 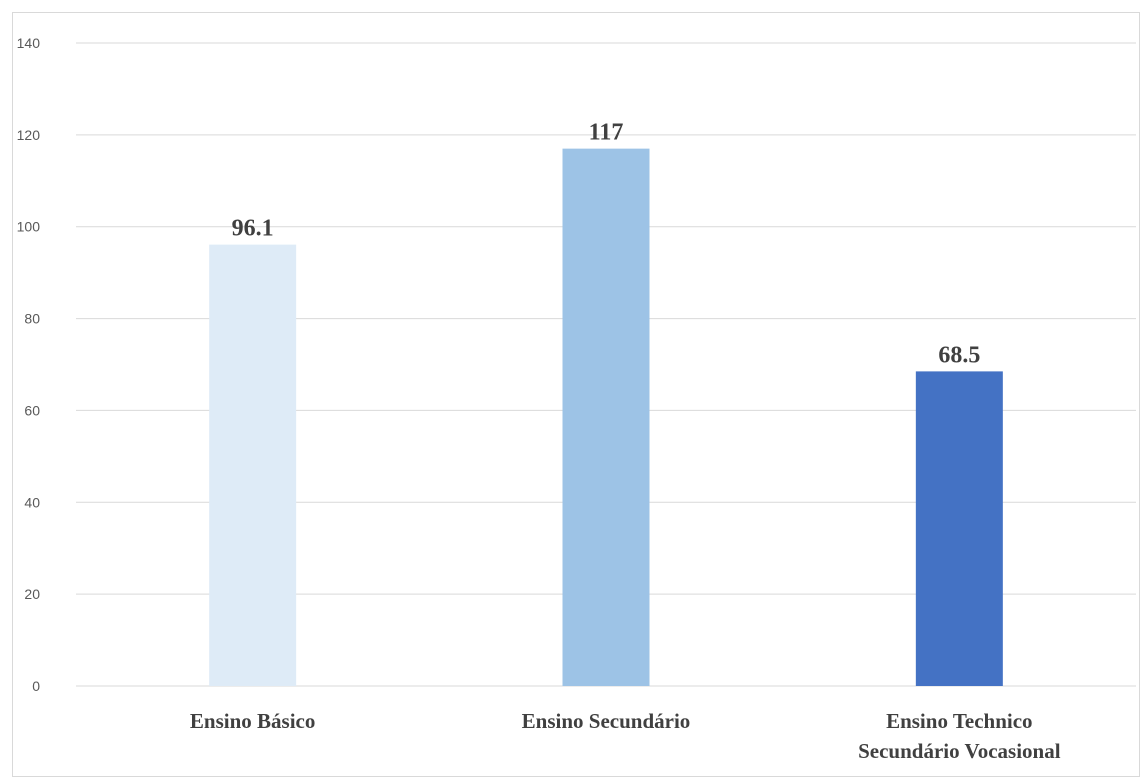 I want to click on y-tick-label: 60, so click(x=32, y=410).